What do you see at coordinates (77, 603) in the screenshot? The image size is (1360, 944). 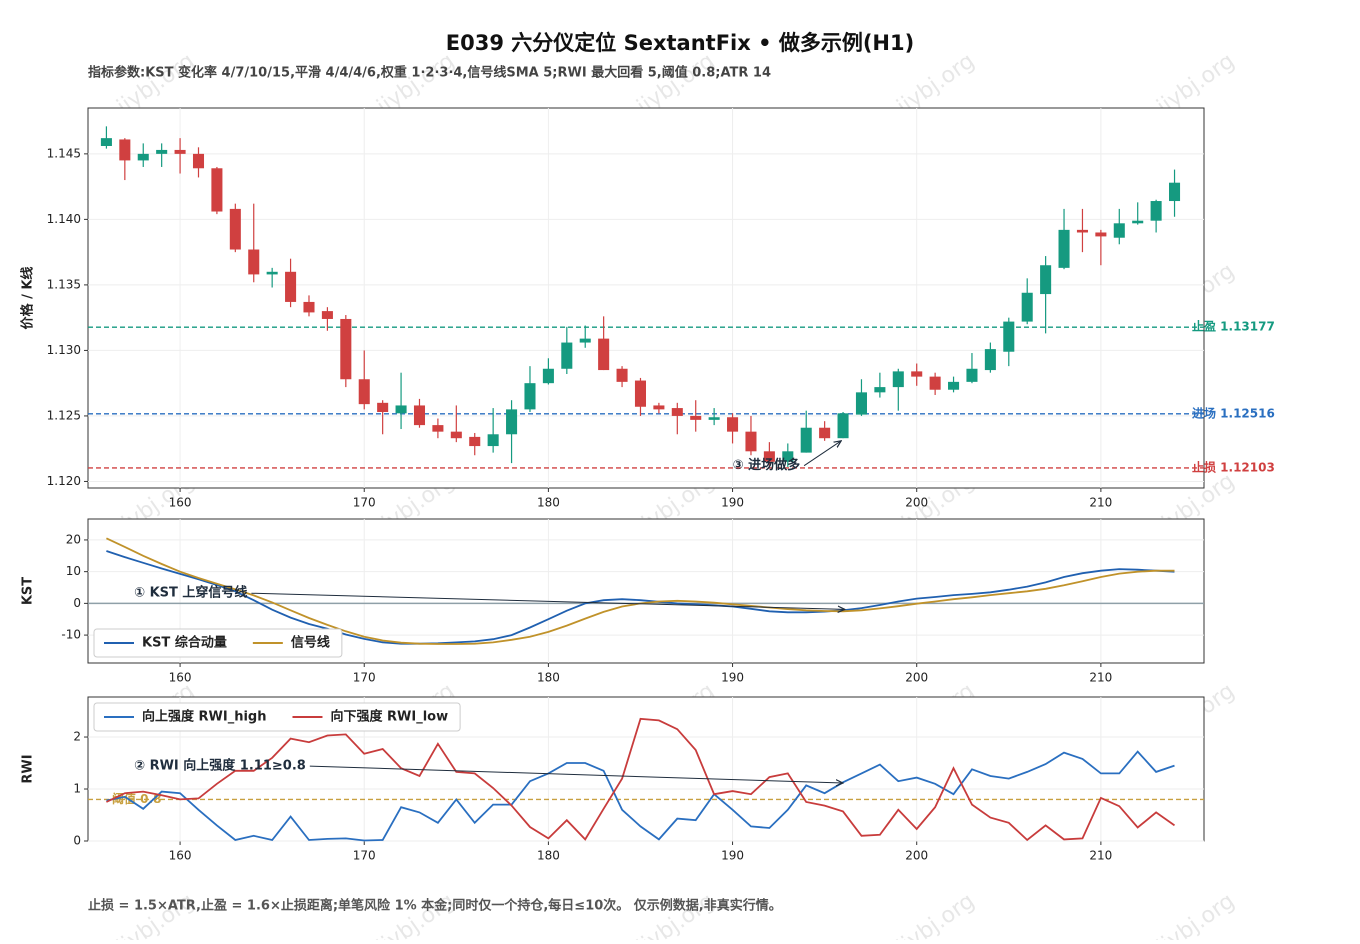 I see `y-tick-label: 0` at bounding box center [77, 603].